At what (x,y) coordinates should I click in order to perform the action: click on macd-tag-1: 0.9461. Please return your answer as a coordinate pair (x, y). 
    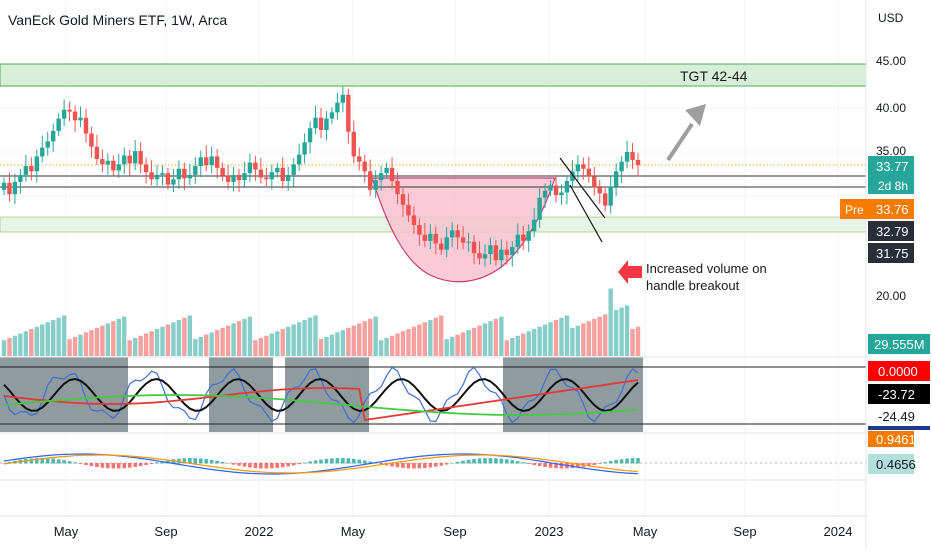
    Looking at the image, I should click on (892, 439).